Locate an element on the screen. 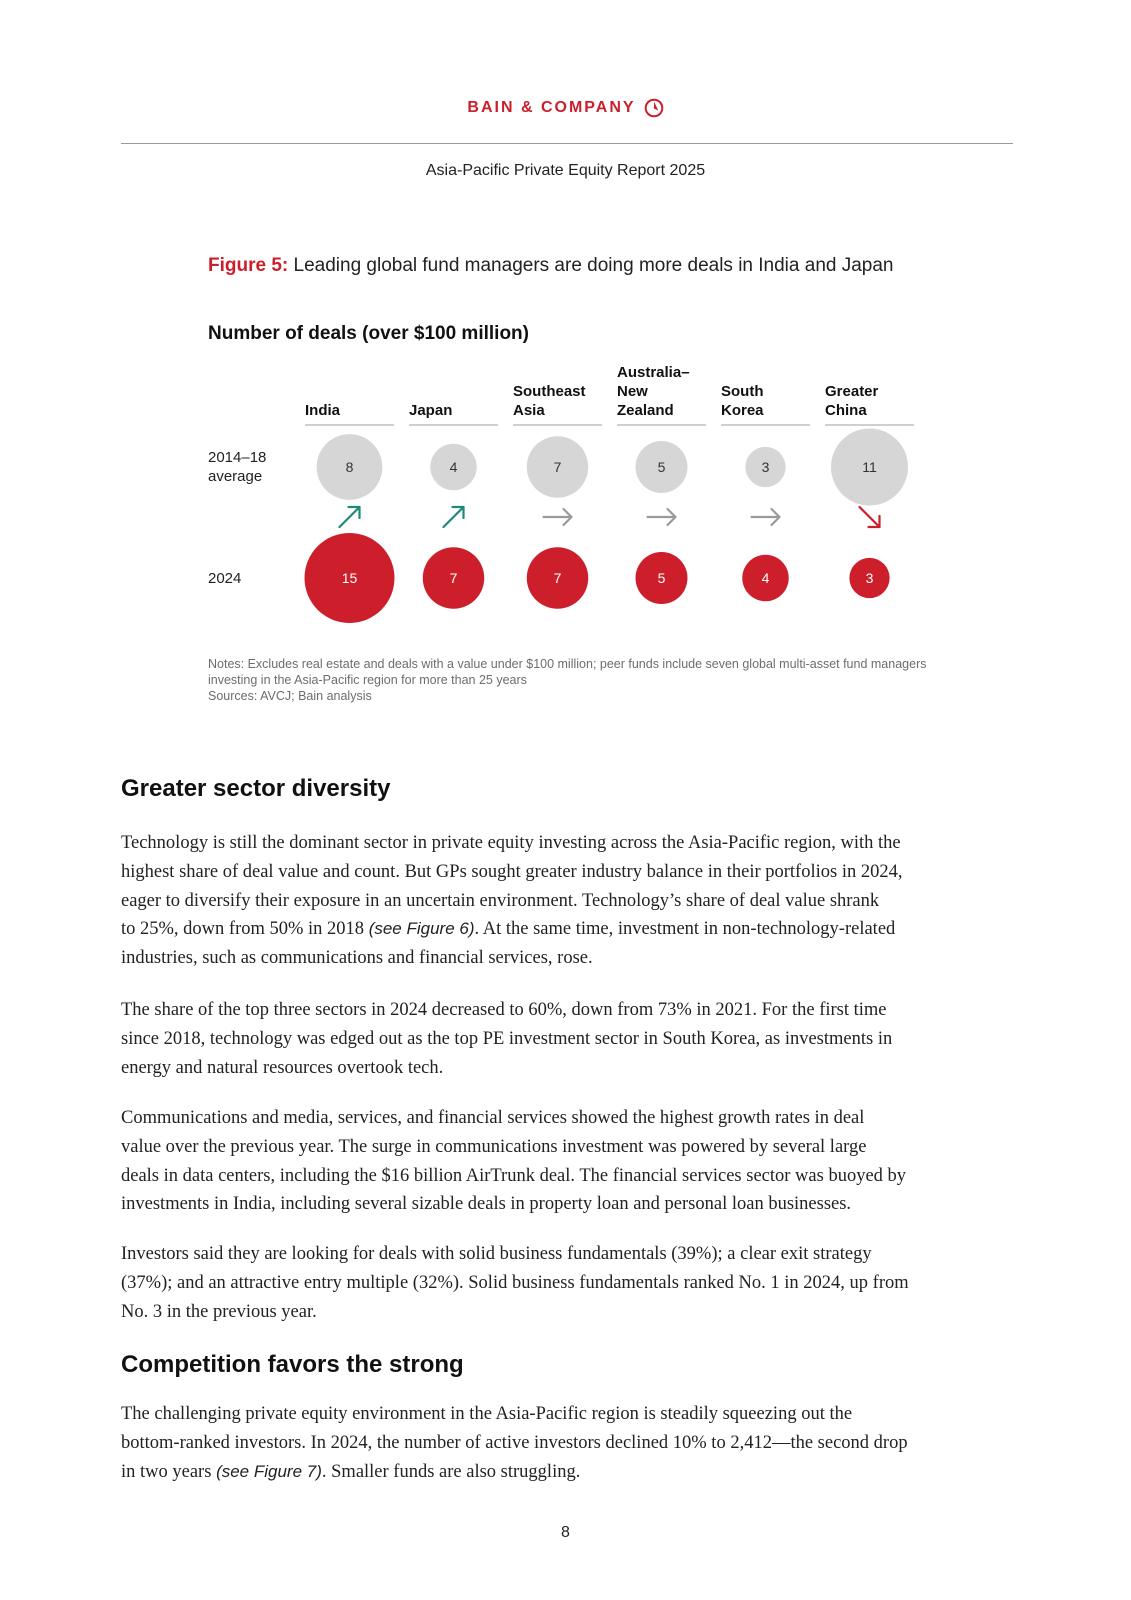  row-label-line: average is located at coordinates (235, 476).